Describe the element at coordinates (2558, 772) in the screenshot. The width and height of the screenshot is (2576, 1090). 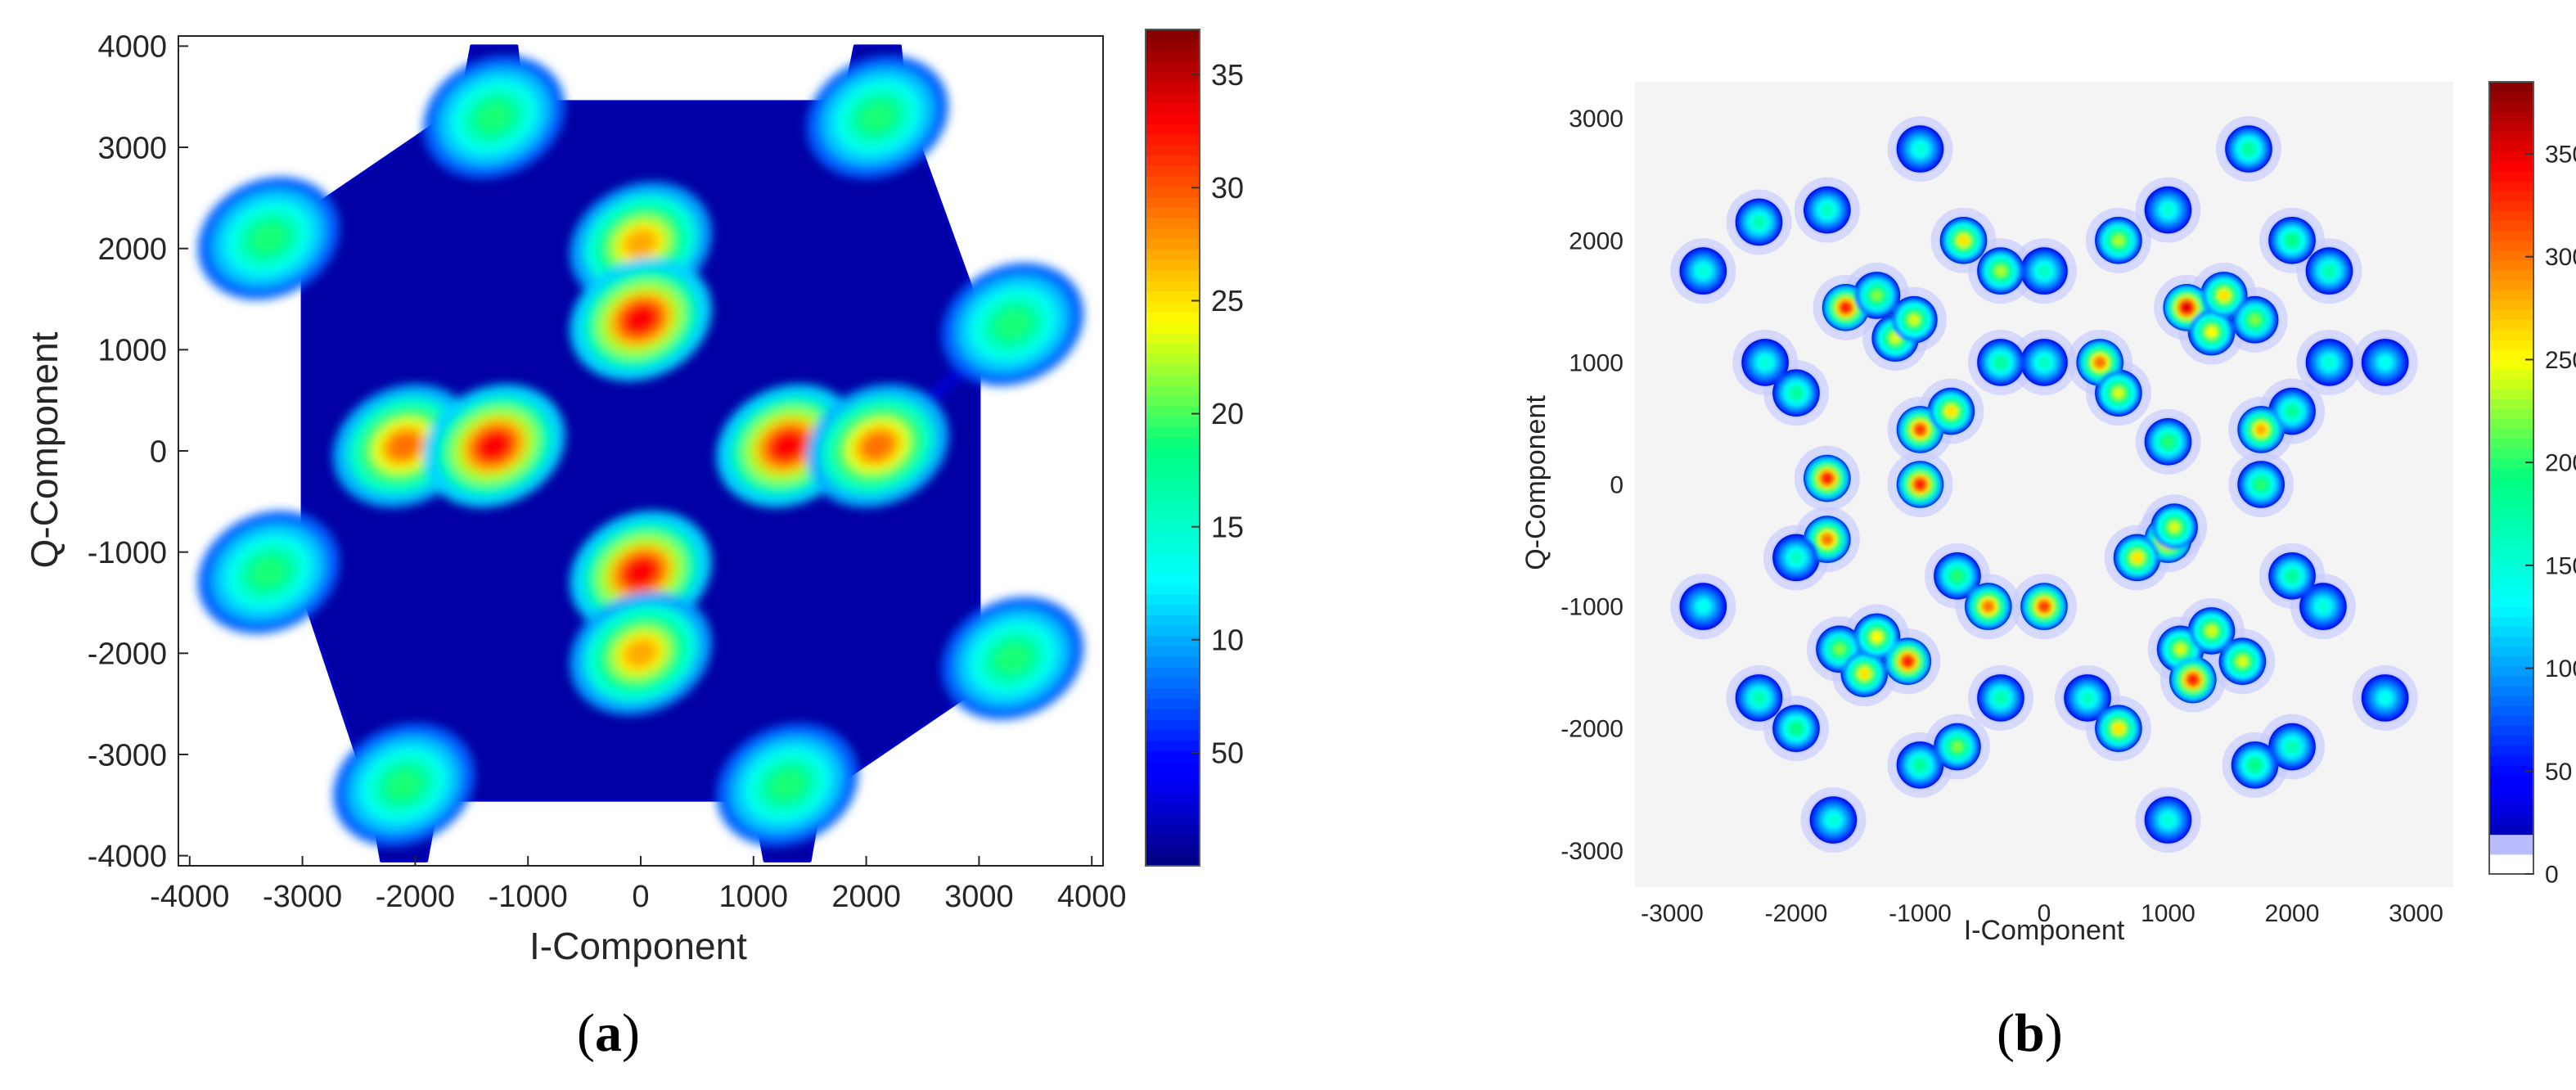
I see `colorbar-tick-label: 50` at that location.